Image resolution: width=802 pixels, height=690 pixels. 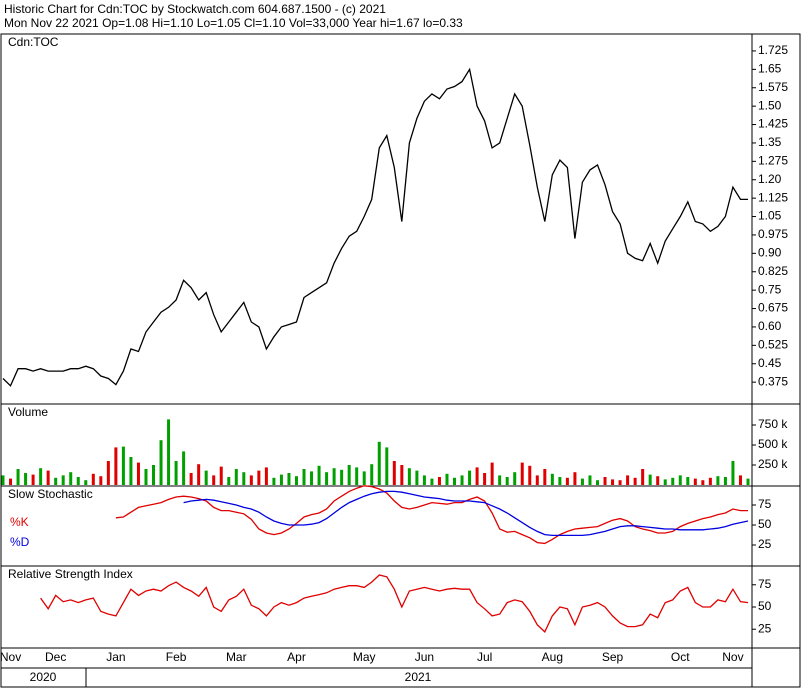 I want to click on y-tick-label: 0.75, so click(x=770, y=289).